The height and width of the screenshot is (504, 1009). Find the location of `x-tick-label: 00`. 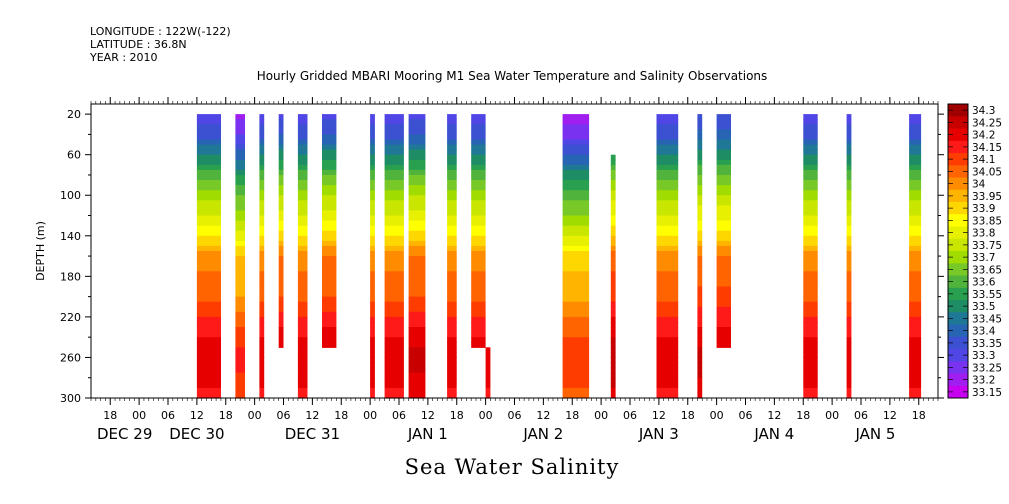

x-tick-label: 00 is located at coordinates (601, 415).